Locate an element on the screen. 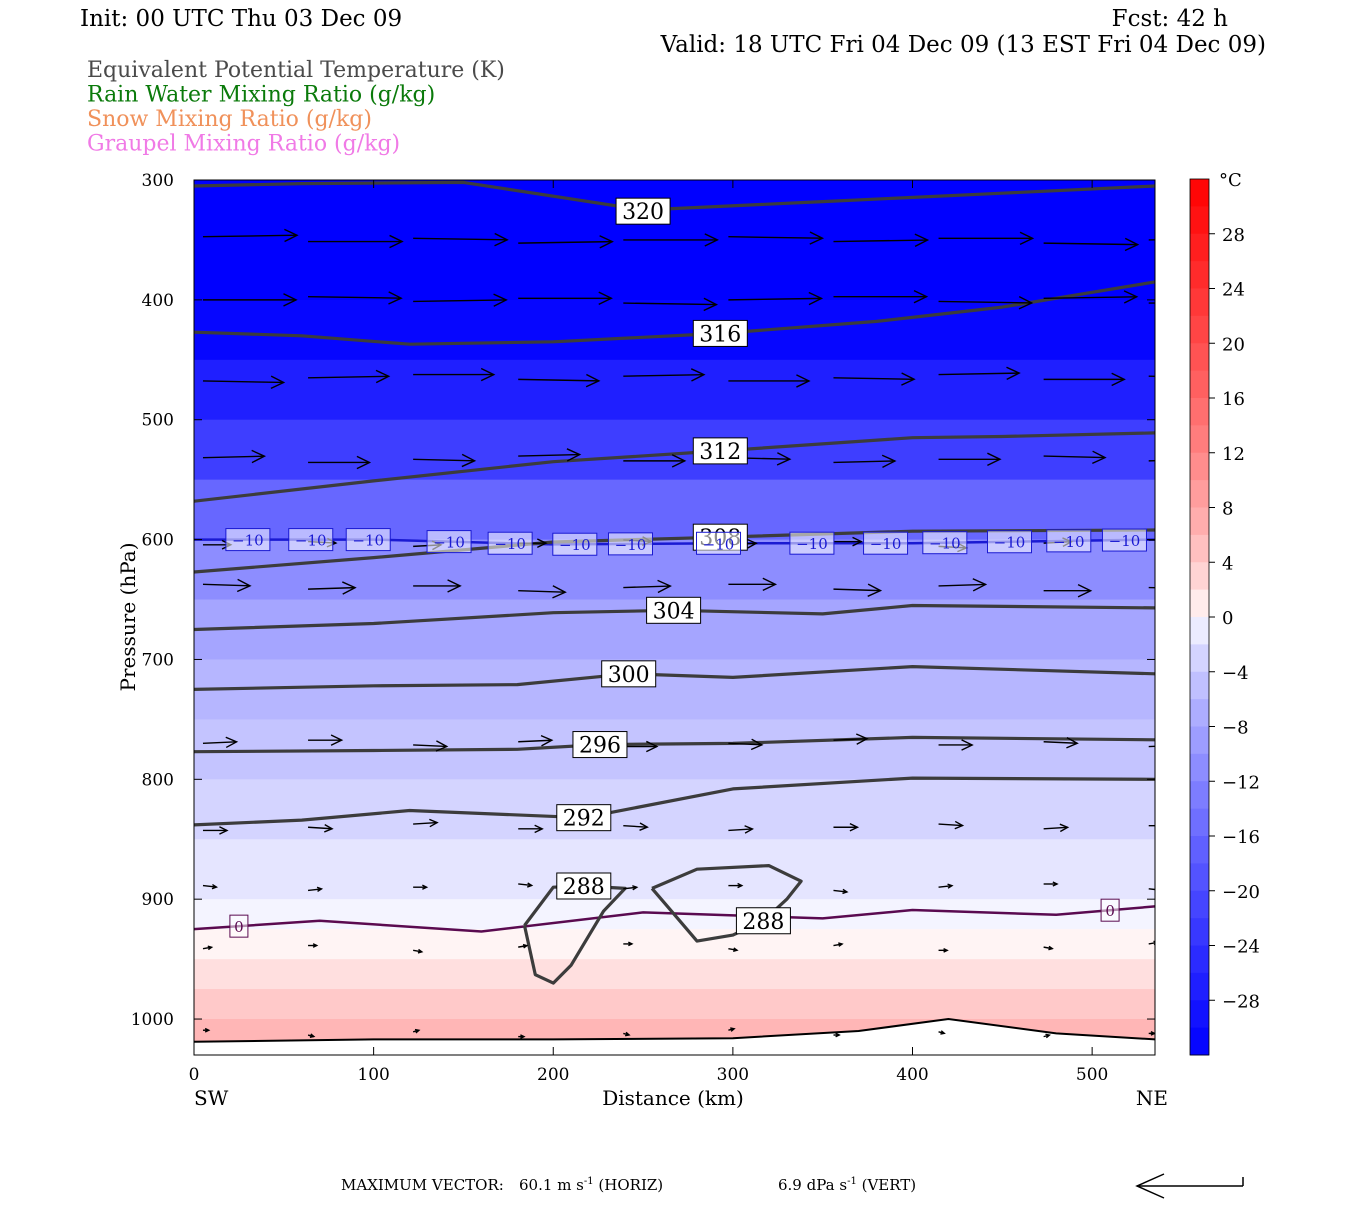 The image size is (1350, 1205). surface-line is located at coordinates (674, 1030).